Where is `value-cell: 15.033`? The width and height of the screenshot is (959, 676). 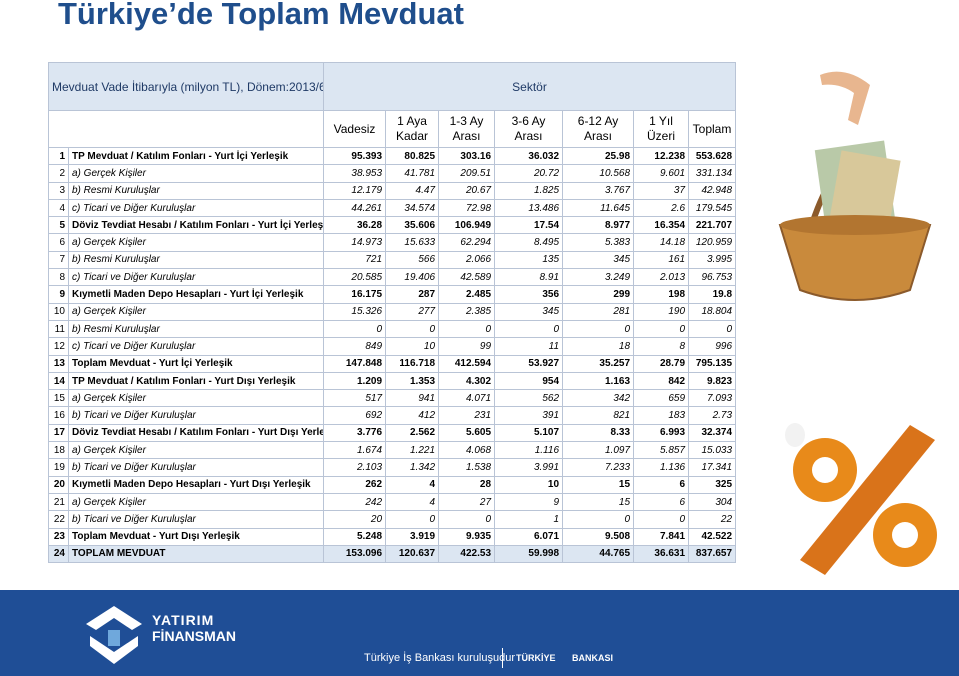
value-cell: 15.033 is located at coordinates (712, 450).